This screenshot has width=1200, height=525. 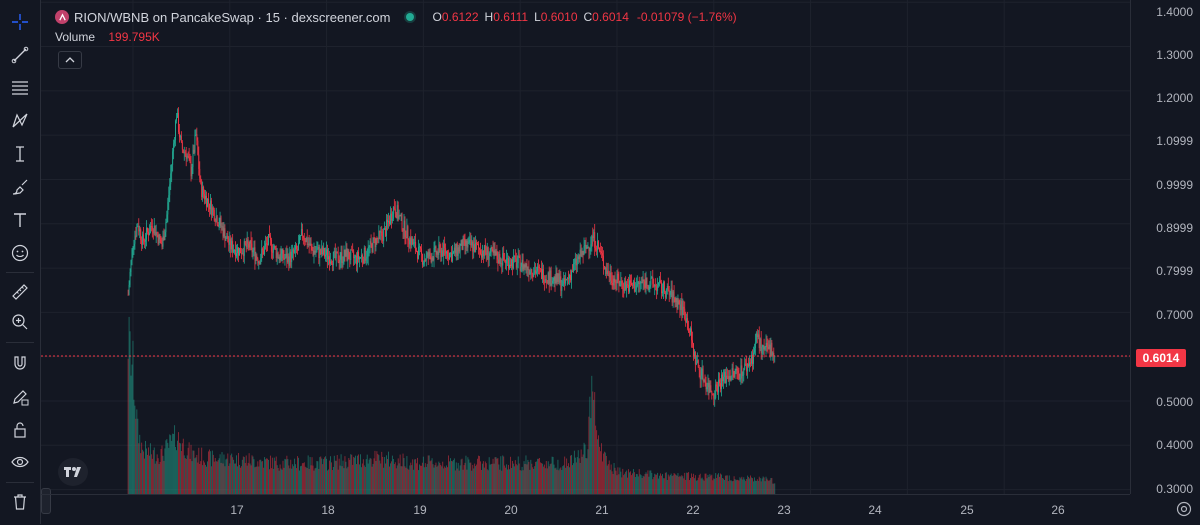 What do you see at coordinates (73, 472) in the screenshot?
I see `tradingview-logo-icon` at bounding box center [73, 472].